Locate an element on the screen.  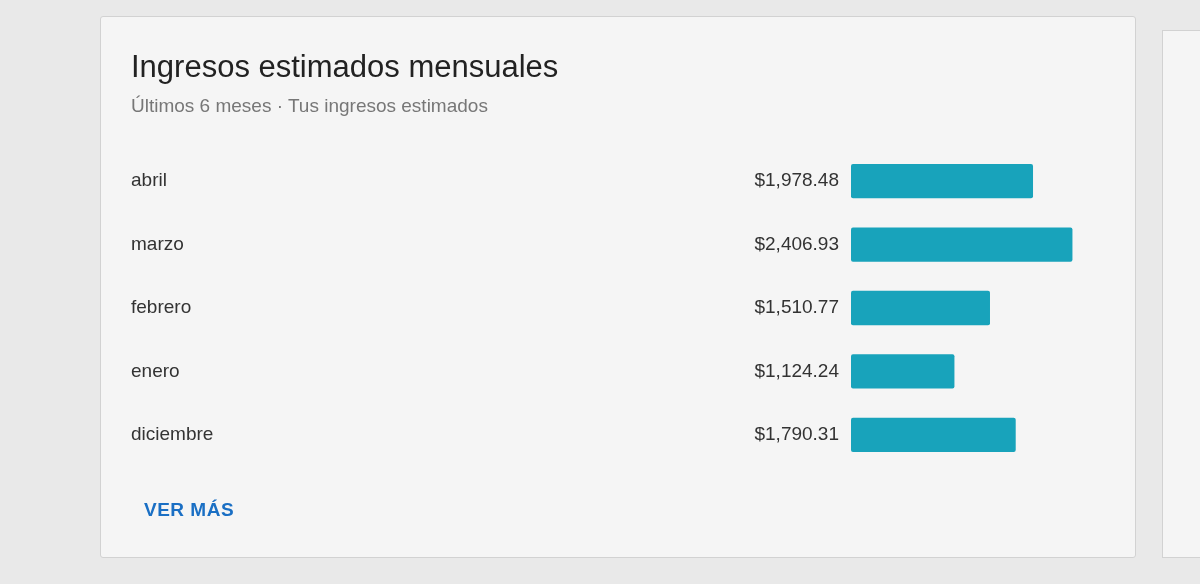
data-label: $1,978.48 is located at coordinates (796, 180).